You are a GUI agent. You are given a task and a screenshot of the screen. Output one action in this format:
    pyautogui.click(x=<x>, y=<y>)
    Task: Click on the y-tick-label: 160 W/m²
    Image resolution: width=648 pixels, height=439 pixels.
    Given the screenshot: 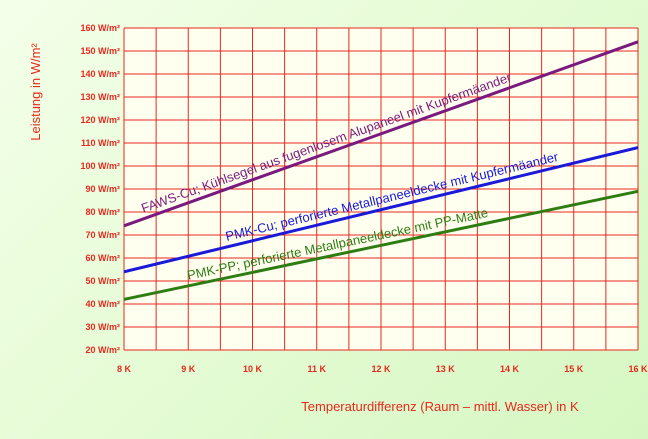 What is the action you would take?
    pyautogui.click(x=100, y=28)
    